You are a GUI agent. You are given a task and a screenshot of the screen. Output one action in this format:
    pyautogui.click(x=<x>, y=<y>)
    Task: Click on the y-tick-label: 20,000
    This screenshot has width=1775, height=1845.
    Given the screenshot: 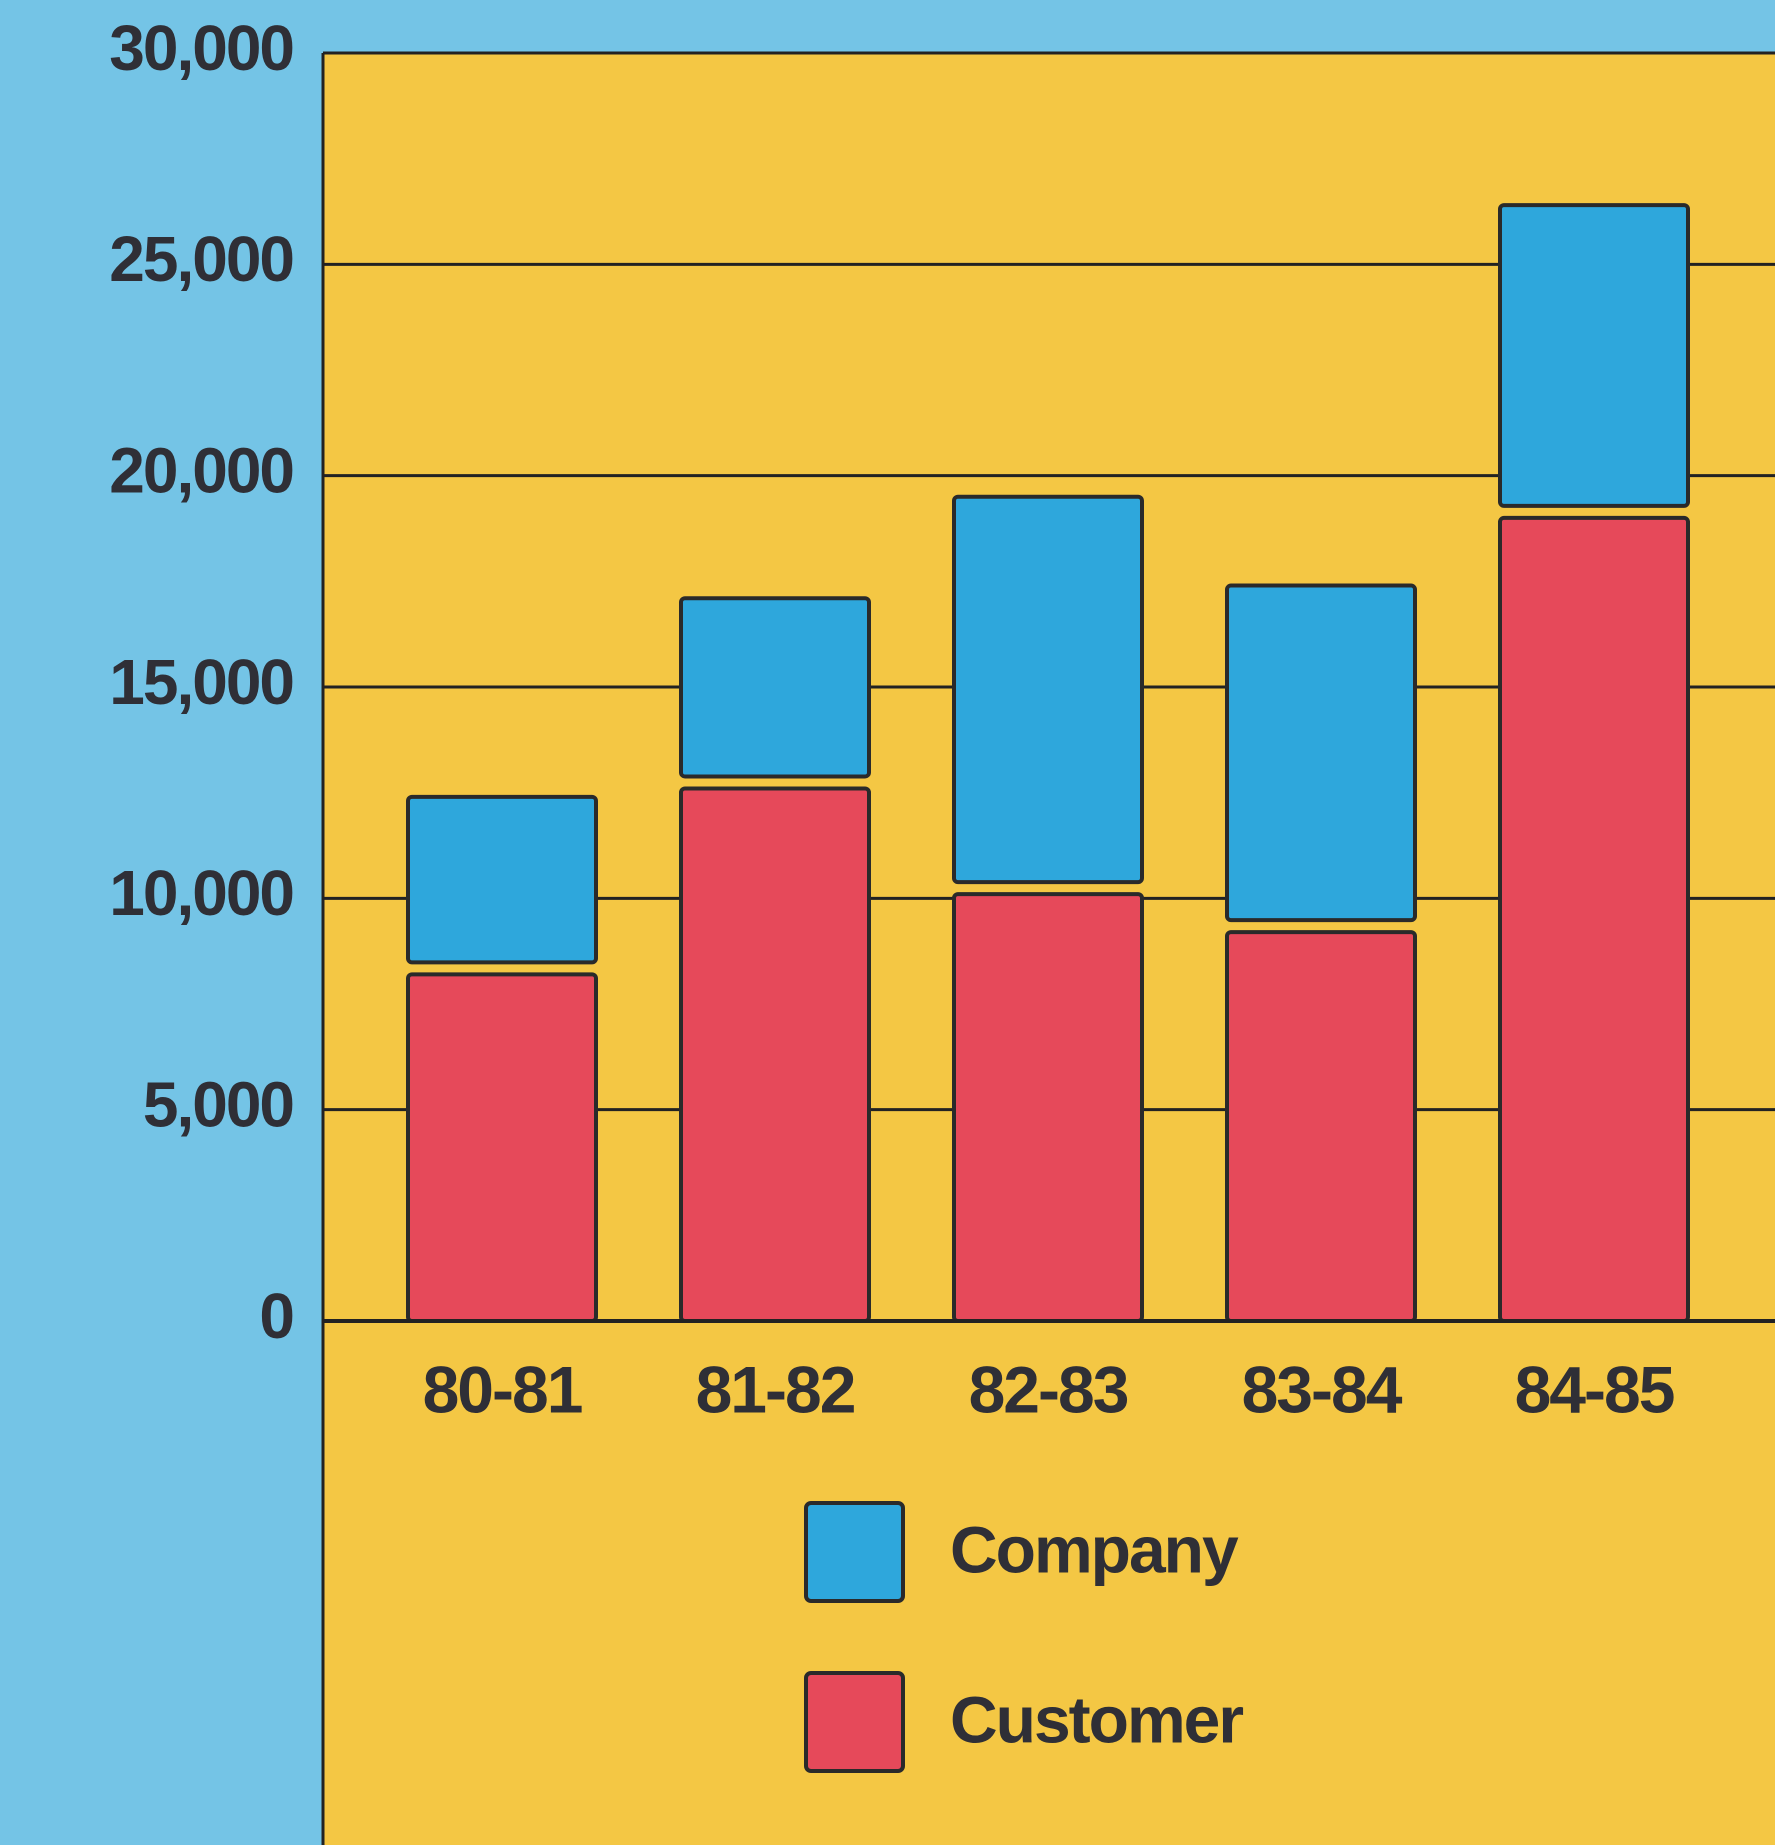 What is the action you would take?
    pyautogui.click(x=201, y=471)
    